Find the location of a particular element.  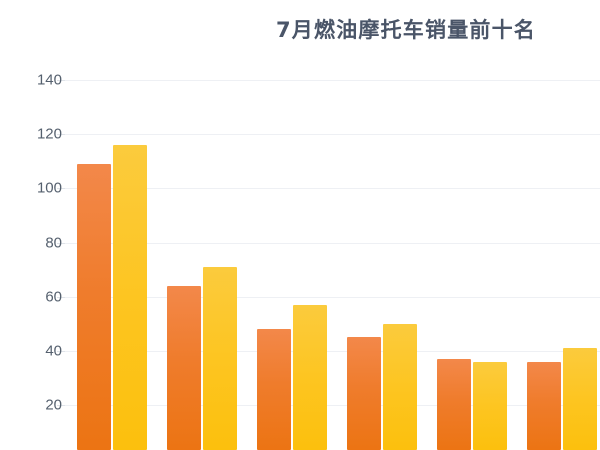

y-axis-tick-label: 120 is located at coordinates (49, 134).